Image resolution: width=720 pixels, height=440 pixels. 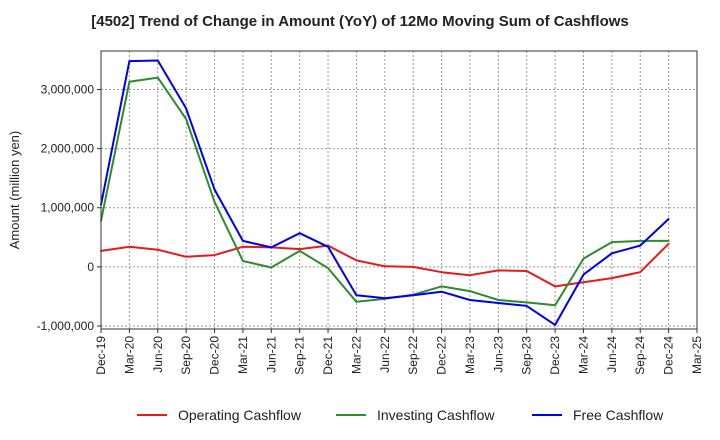 I want to click on y-tick-label: 1,000,000, so click(x=68, y=208).